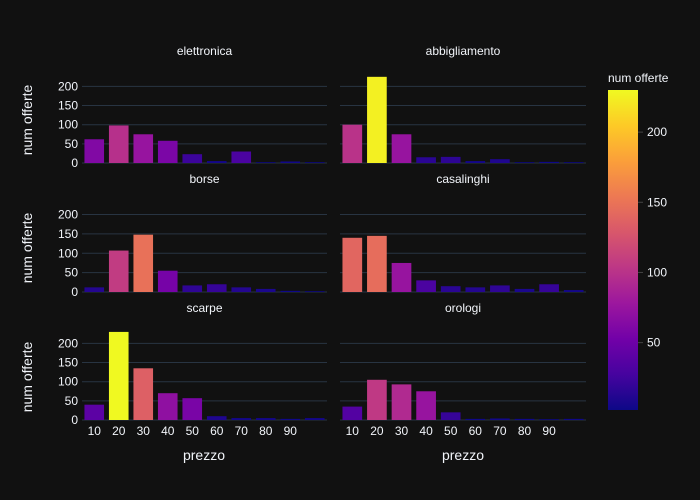  Describe the element at coordinates (462, 179) in the screenshot. I see `panel-title: casalinghi` at that location.